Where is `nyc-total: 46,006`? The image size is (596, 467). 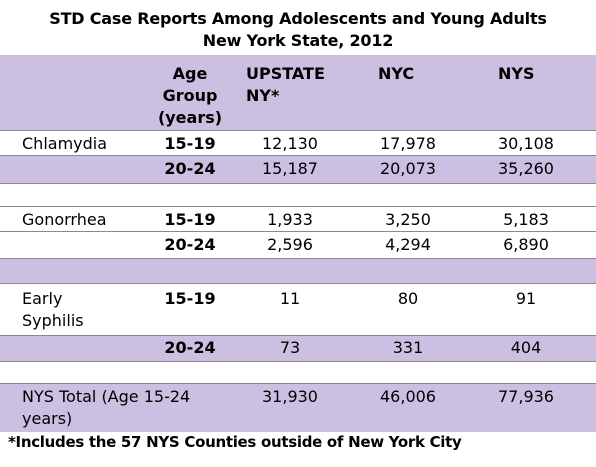 nyc-total: 46,006 is located at coordinates (408, 396).